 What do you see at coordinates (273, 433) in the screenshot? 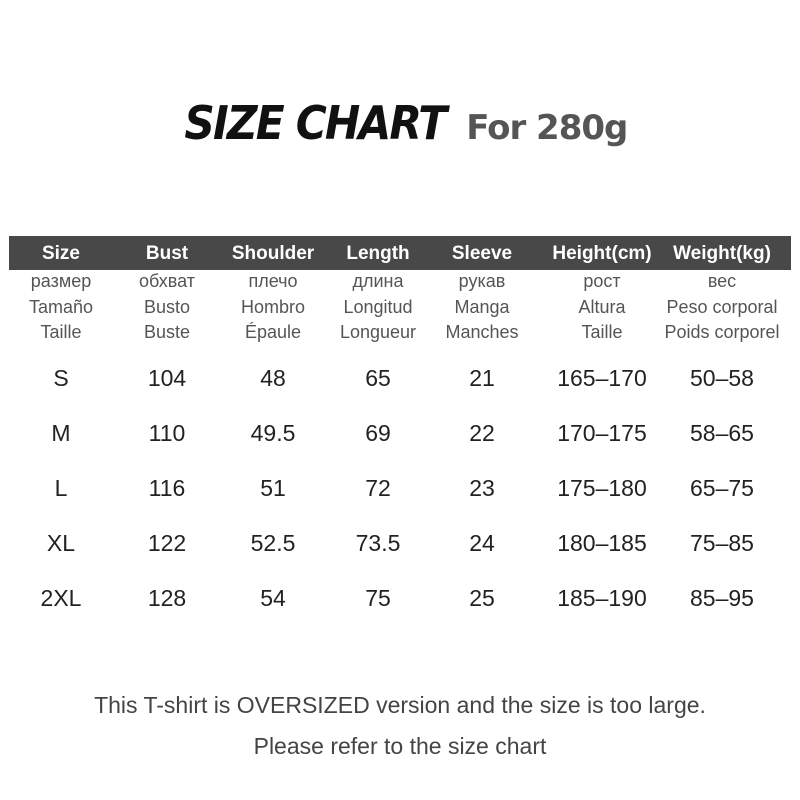
I see `table-cell: 49.5` at bounding box center [273, 433].